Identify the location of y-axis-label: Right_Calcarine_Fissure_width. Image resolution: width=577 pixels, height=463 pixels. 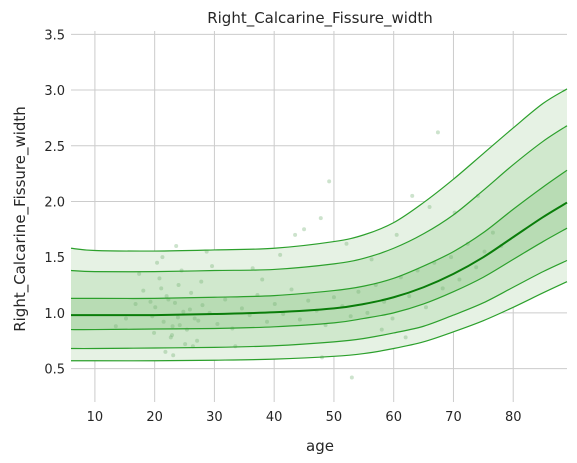
(20, 219).